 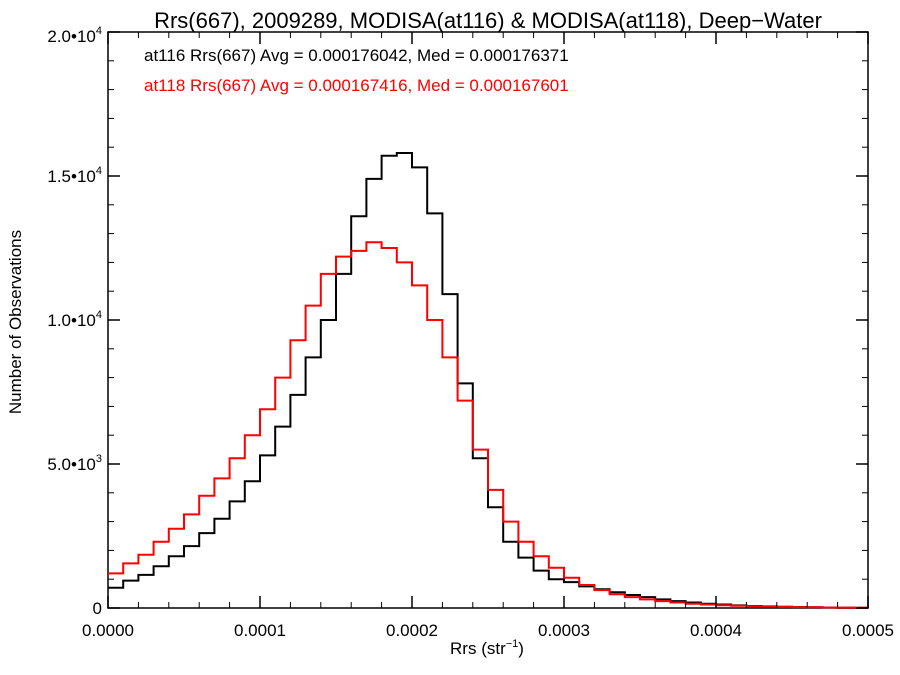 I want to click on y-tick-label: 5.0•103, so click(x=74, y=463).